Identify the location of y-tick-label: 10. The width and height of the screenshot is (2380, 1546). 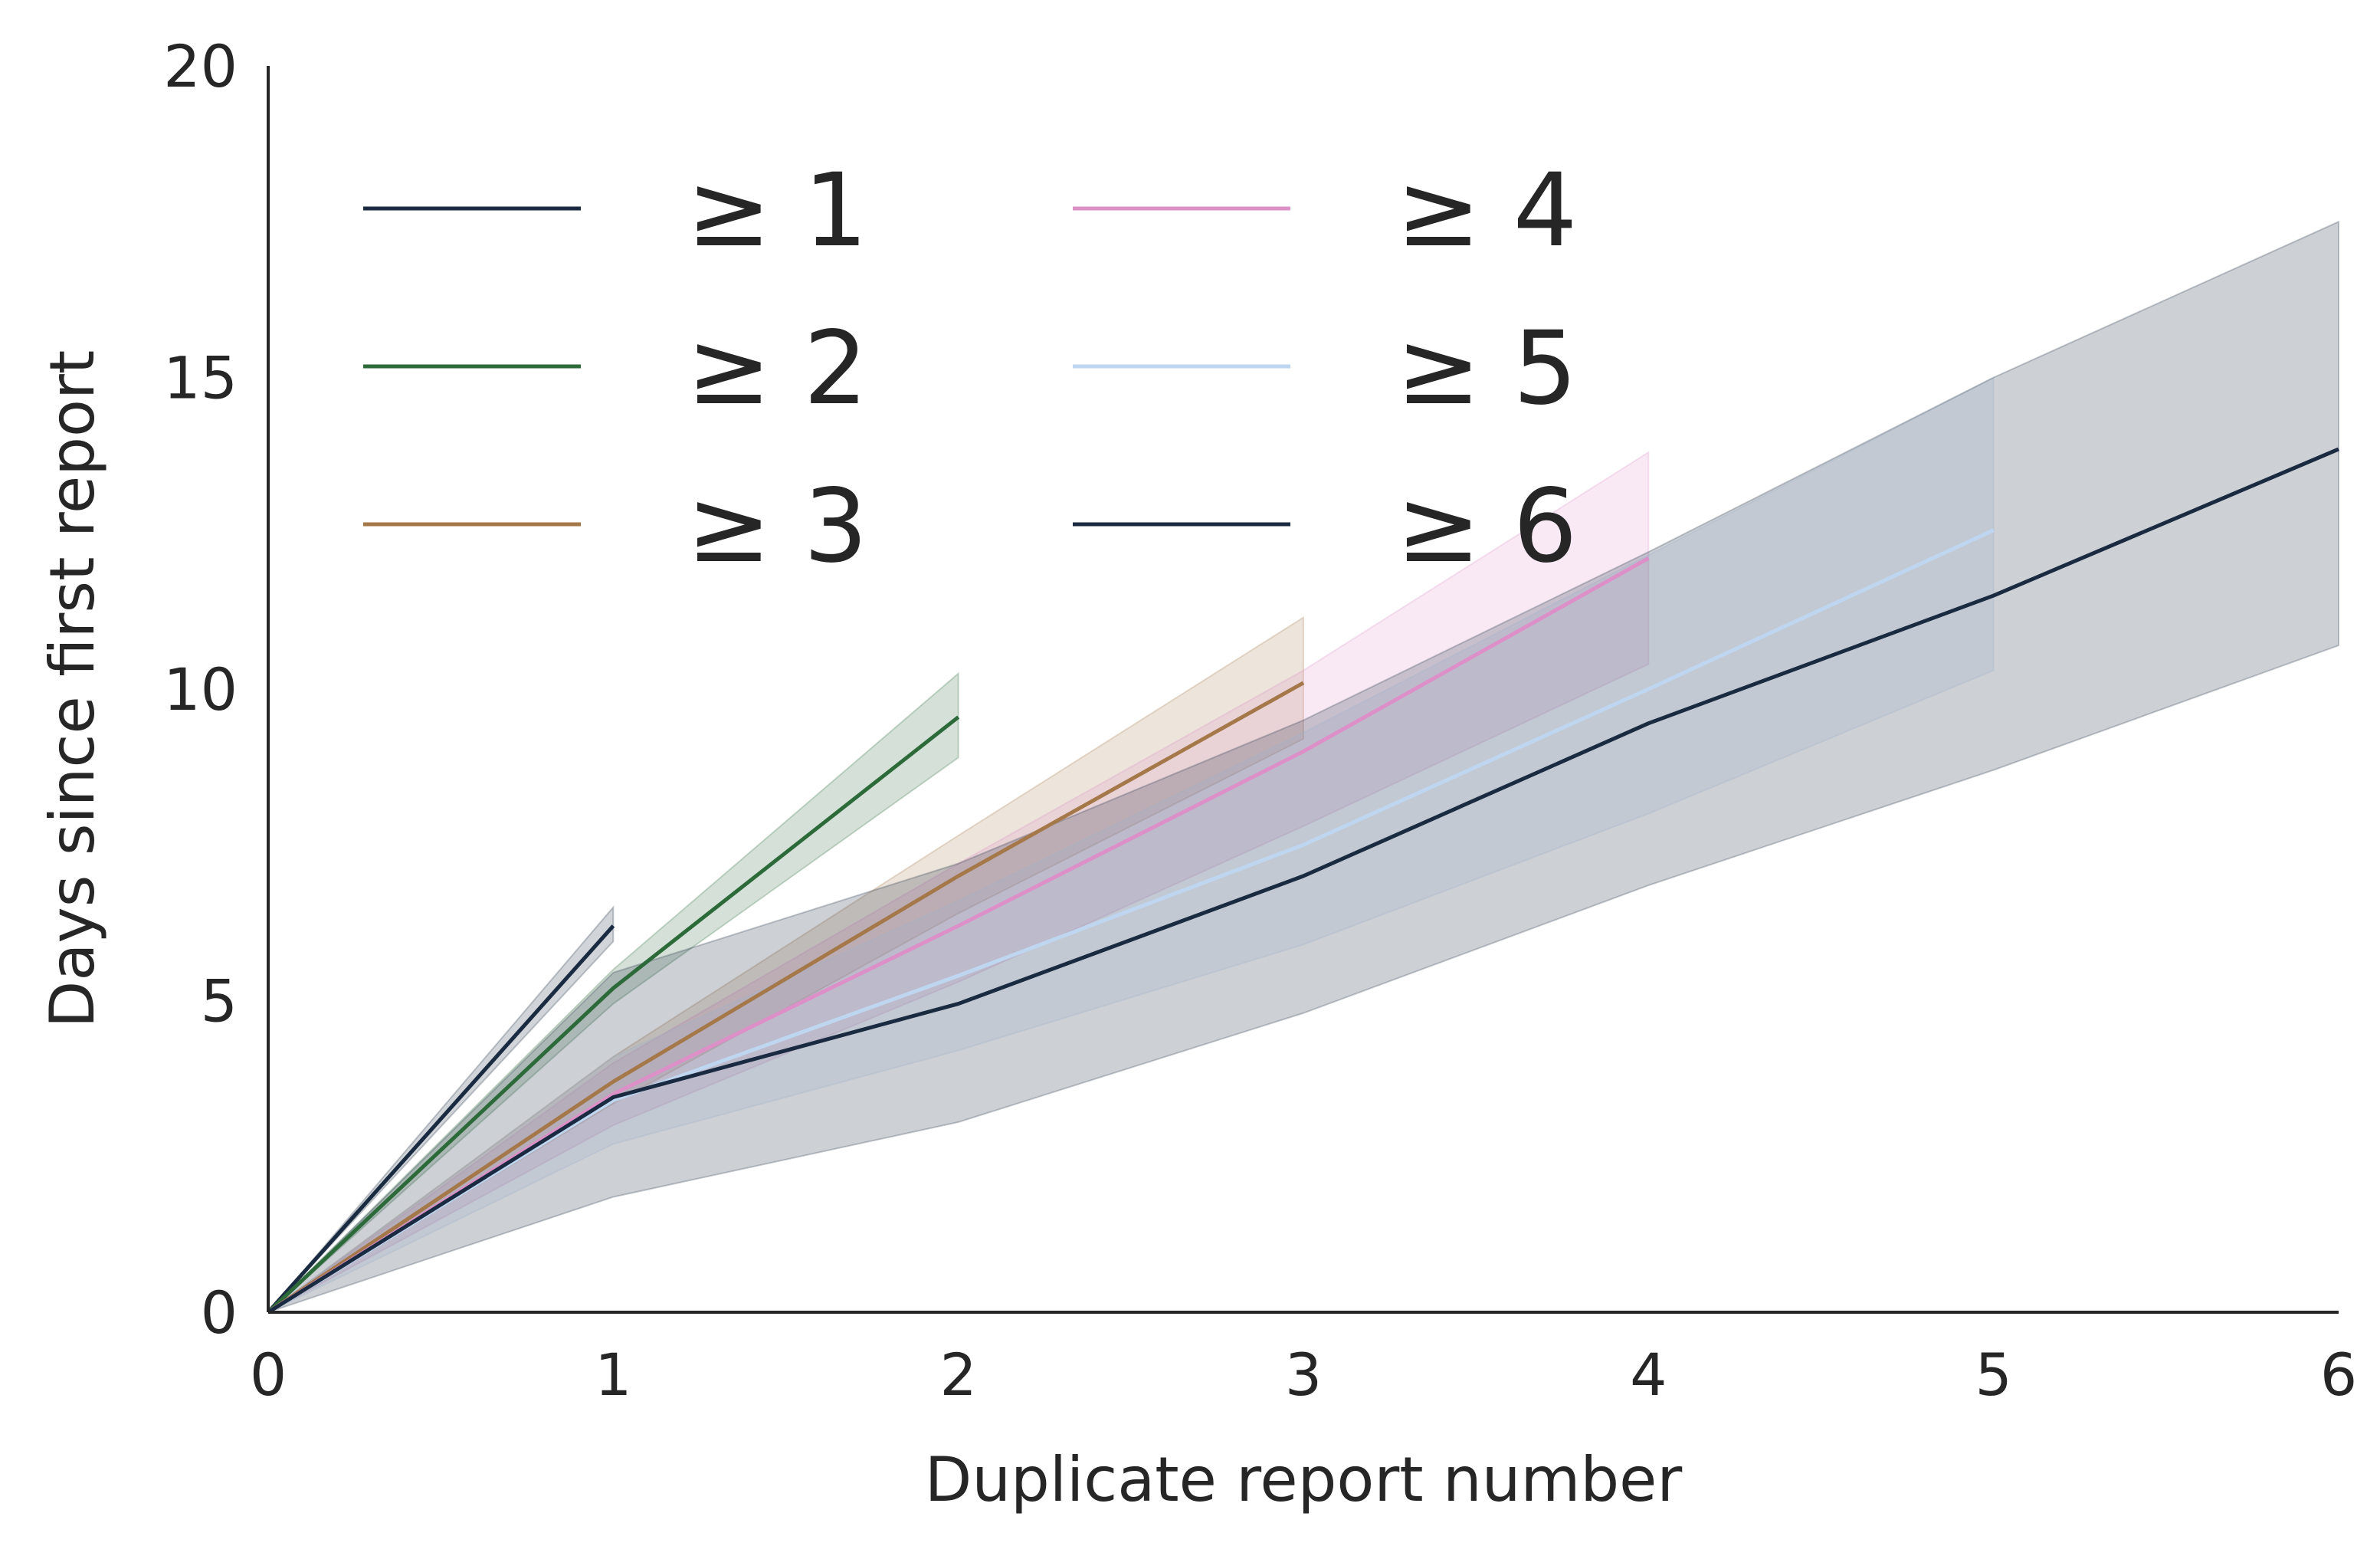
(200, 689).